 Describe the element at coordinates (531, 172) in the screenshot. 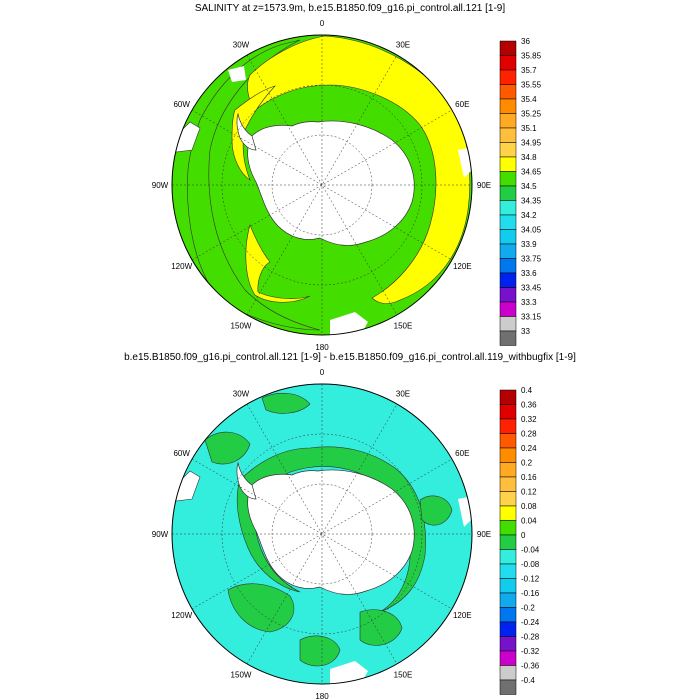

I see `colorbar-label: 34.65` at that location.